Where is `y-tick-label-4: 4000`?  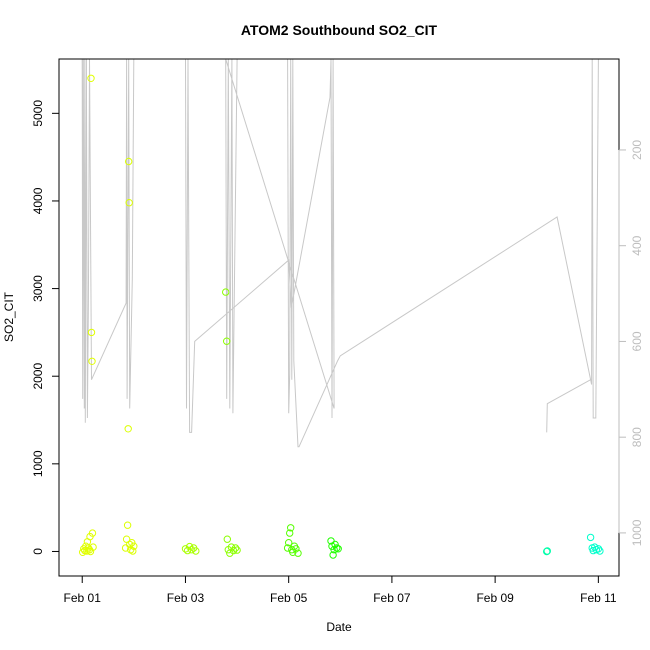 y-tick-label-4: 4000 is located at coordinates (38, 200).